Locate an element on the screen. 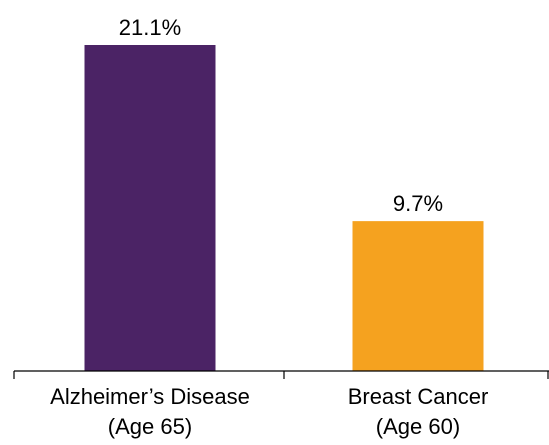 The image size is (549, 445). category-label-line: (Age 60) is located at coordinates (418, 426).